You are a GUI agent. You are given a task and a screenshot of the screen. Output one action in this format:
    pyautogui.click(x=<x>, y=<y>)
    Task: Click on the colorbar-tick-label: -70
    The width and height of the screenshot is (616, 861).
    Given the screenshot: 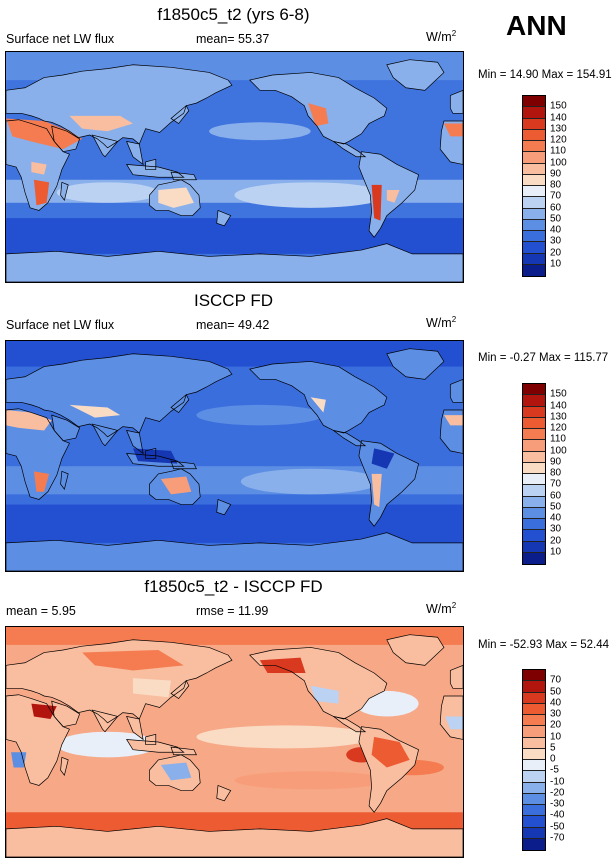 What is the action you would take?
    pyautogui.click(x=557, y=838)
    